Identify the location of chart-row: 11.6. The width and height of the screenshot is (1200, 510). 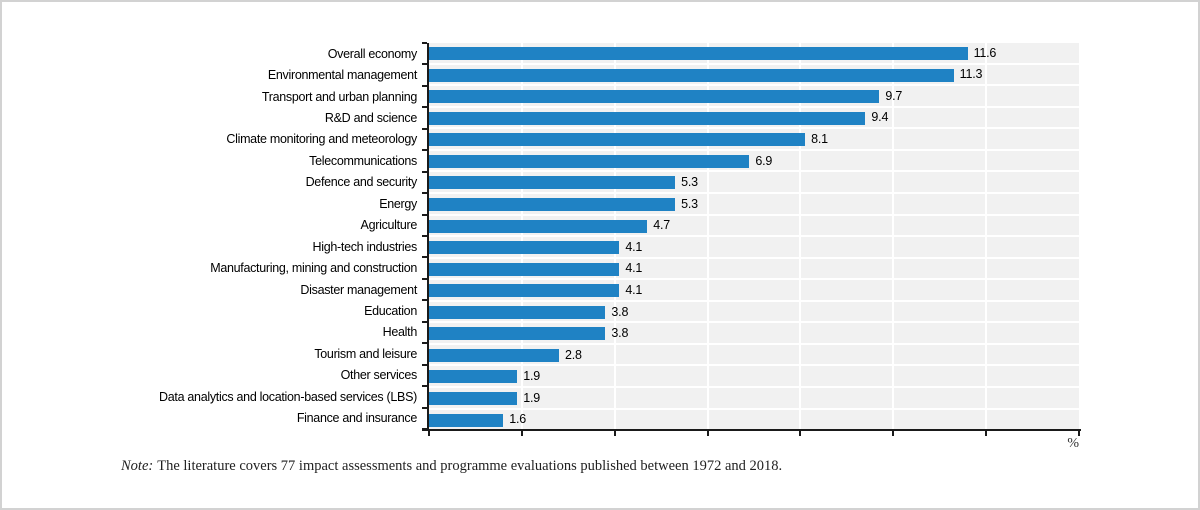
(754, 54).